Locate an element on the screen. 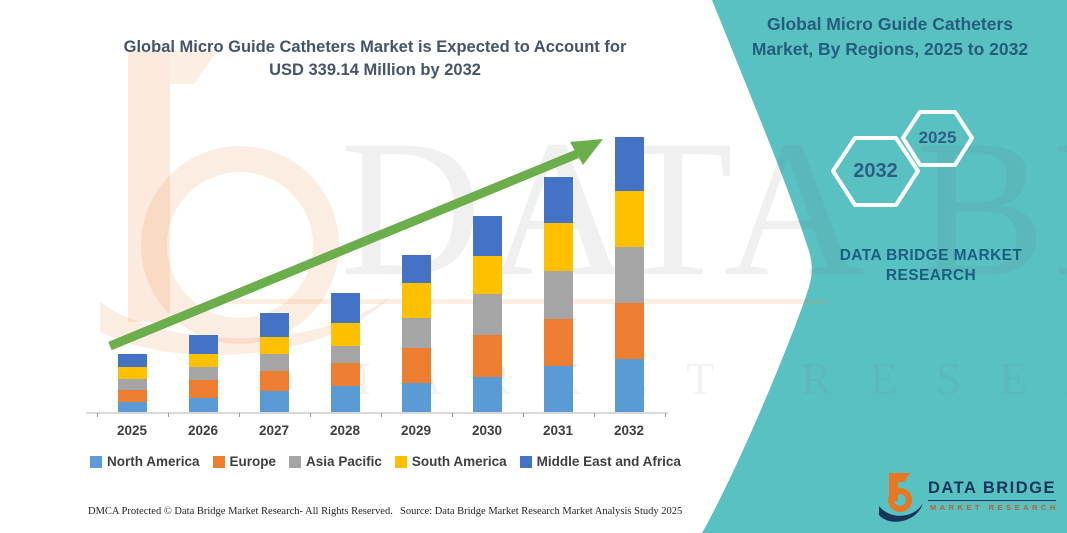 Image resolution: width=1067 pixels, height=533 pixels. bar-segment-asia-pacific-2032 is located at coordinates (629, 275).